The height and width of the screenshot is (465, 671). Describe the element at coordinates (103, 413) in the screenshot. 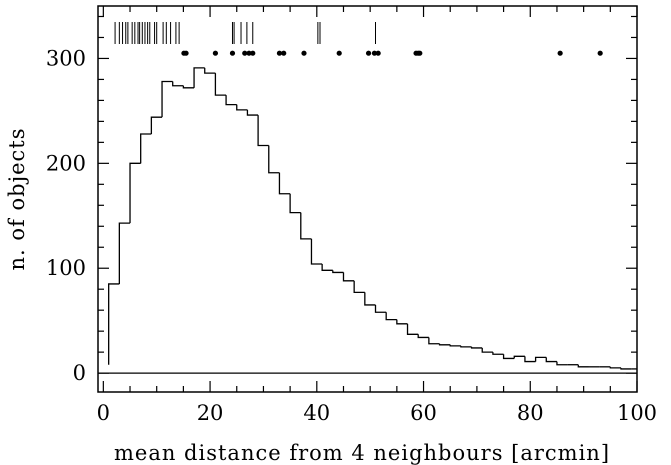

I see `x-tick-label: 0` at that location.